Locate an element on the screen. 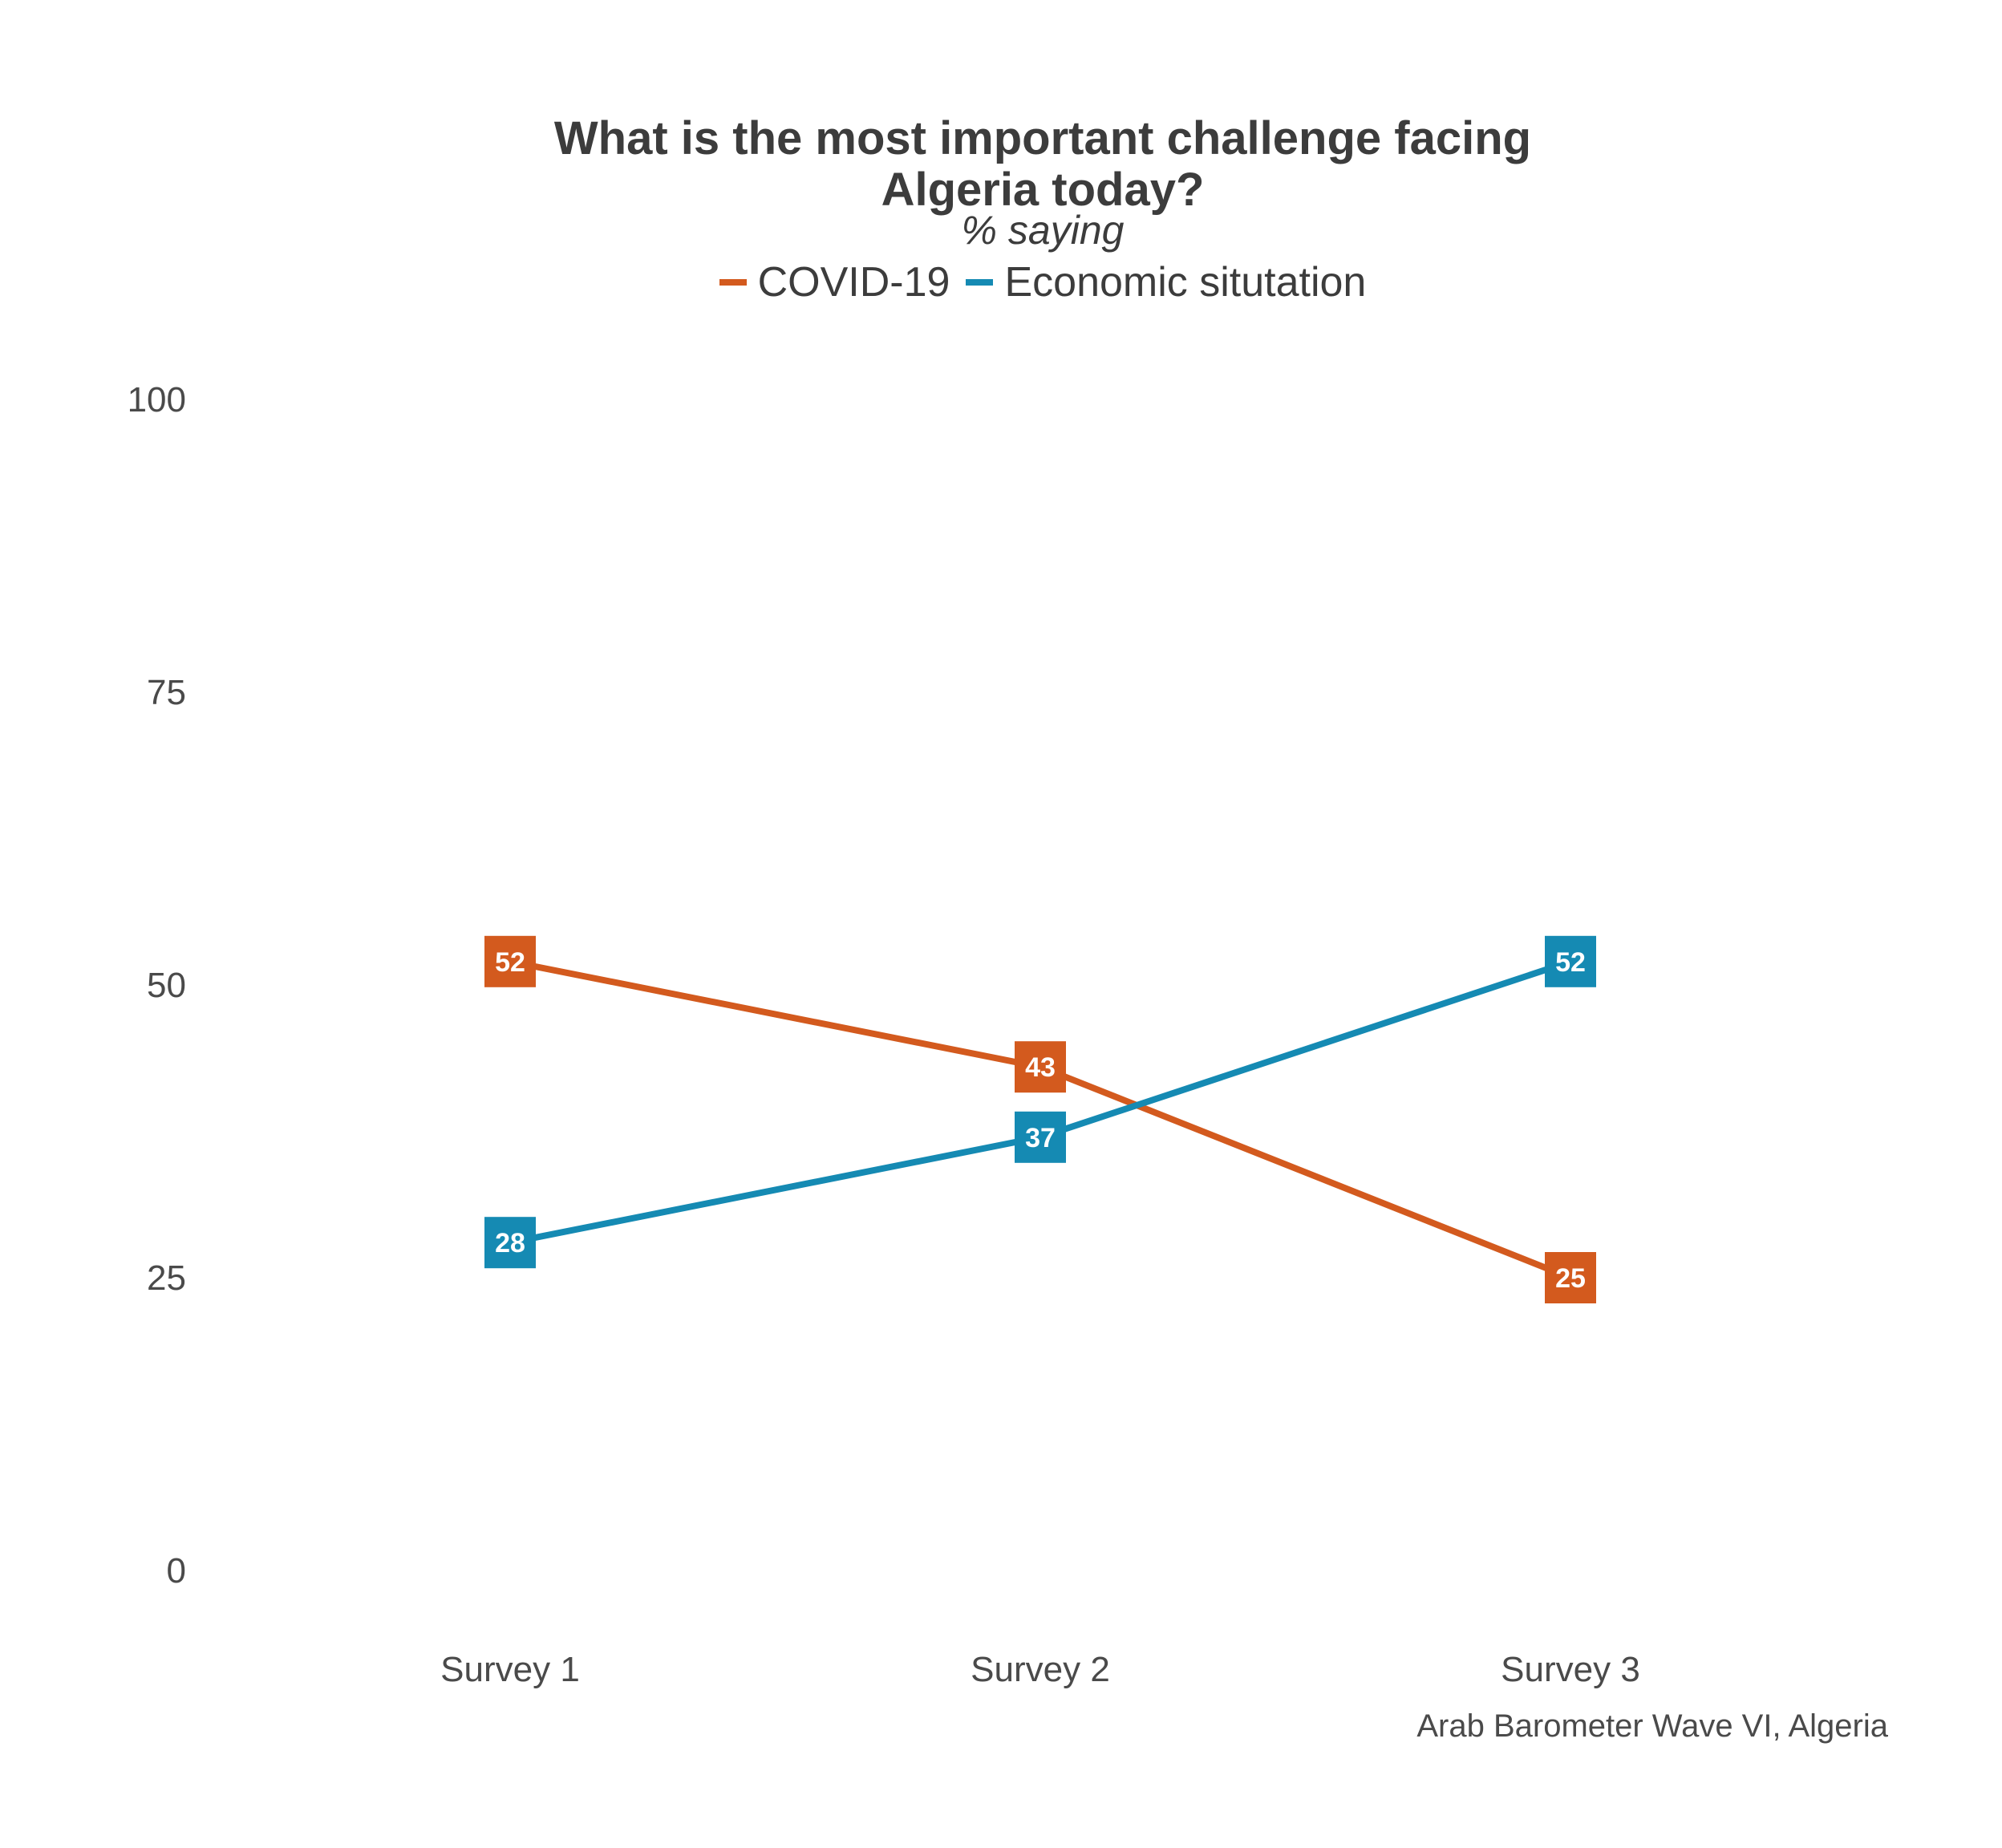 The height and width of the screenshot is (1848, 2002). legend-label-economic: Economic situtation is located at coordinates (1185, 282).